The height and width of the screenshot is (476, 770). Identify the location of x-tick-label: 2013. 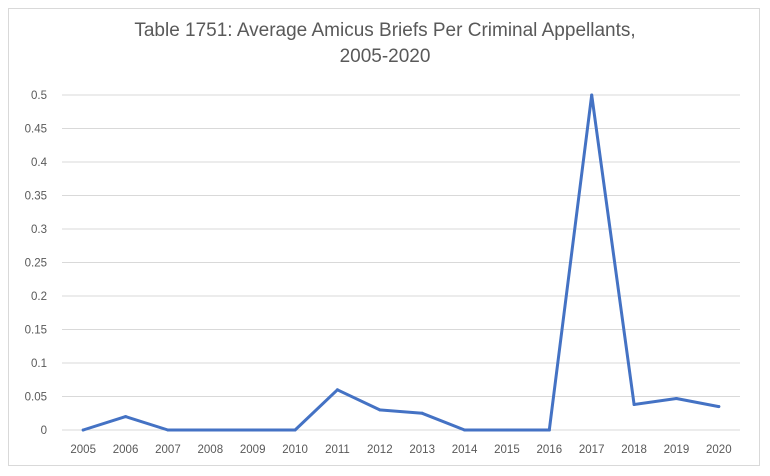
(422, 450).